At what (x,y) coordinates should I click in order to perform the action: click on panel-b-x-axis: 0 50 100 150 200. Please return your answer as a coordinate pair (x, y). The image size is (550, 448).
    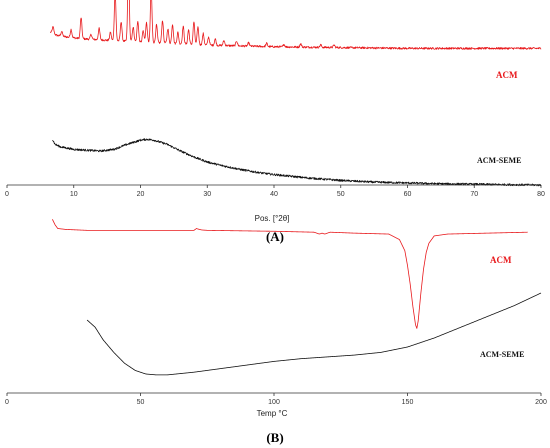
    Looking at the image, I should click on (276, 399).